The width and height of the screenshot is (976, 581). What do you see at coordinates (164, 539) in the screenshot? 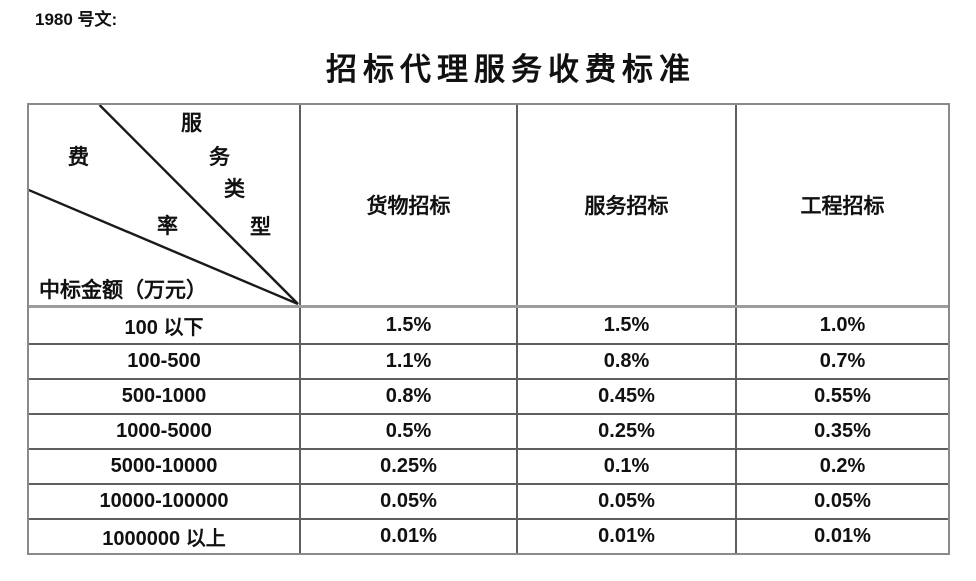
I see `row-label: 1000000 以上` at bounding box center [164, 539].